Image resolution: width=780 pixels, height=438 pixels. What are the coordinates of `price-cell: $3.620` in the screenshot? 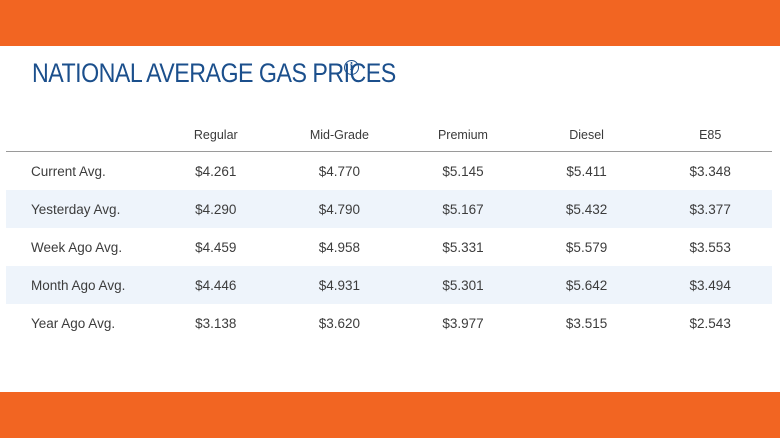 It's located at (339, 323).